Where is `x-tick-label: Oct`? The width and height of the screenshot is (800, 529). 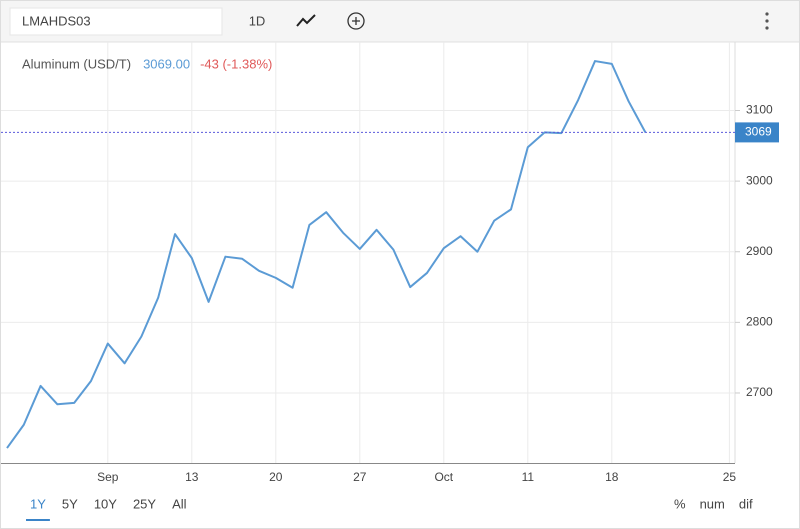
x-tick-label: Oct is located at coordinates (443, 477).